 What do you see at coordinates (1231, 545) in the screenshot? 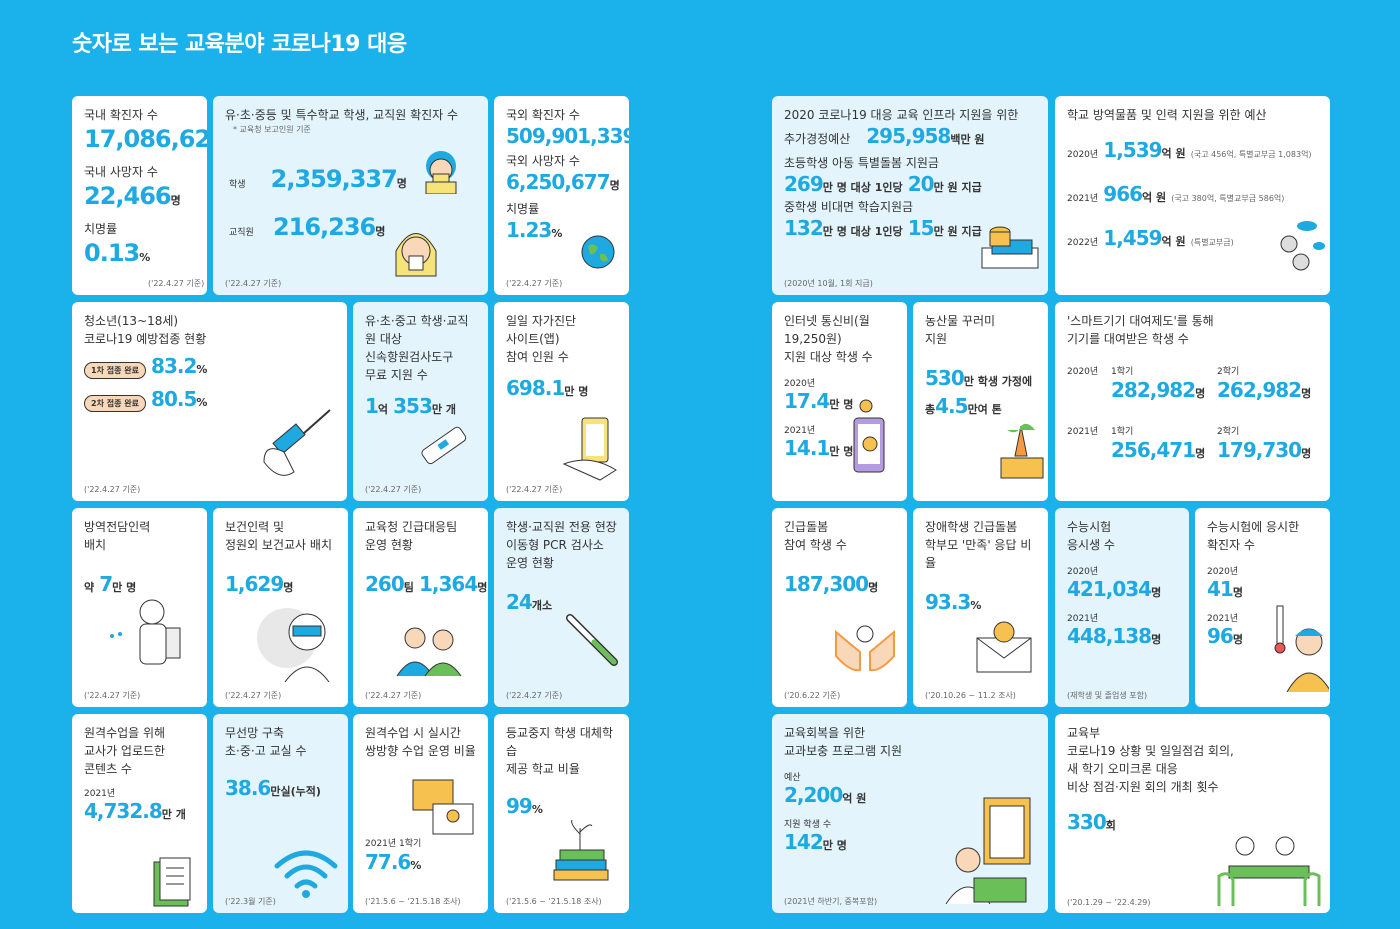
I see `label: 확진자 수` at bounding box center [1231, 545].